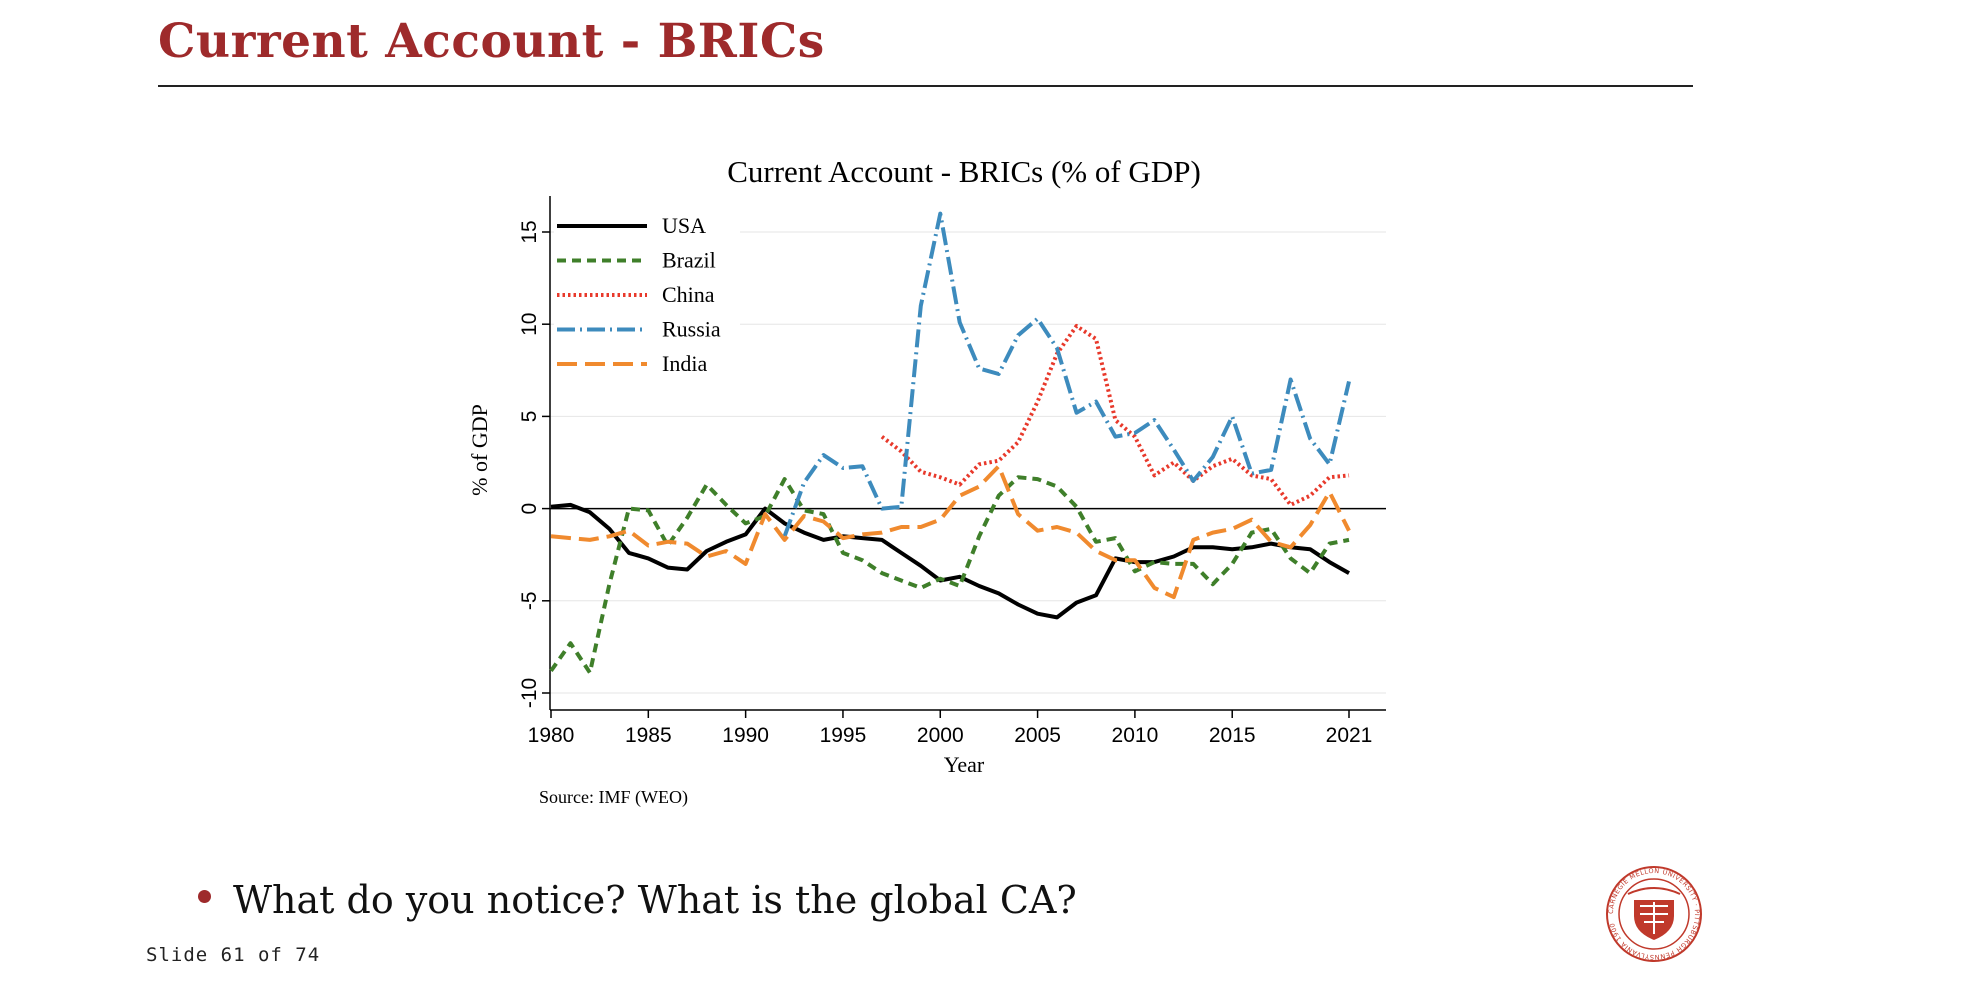 The width and height of the screenshot is (1974, 986). Describe the element at coordinates (684, 225) in the screenshot. I see `legend-label-usa: USA` at that location.